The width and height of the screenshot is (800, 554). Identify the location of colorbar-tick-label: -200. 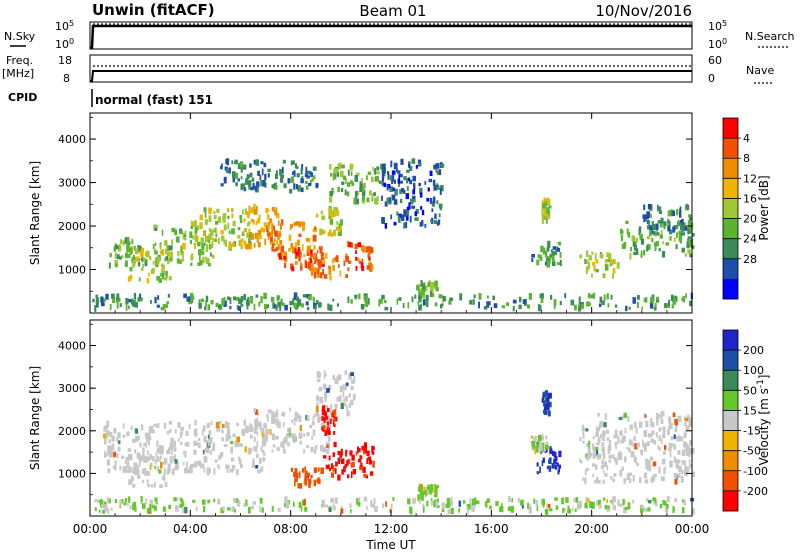
(755, 491).